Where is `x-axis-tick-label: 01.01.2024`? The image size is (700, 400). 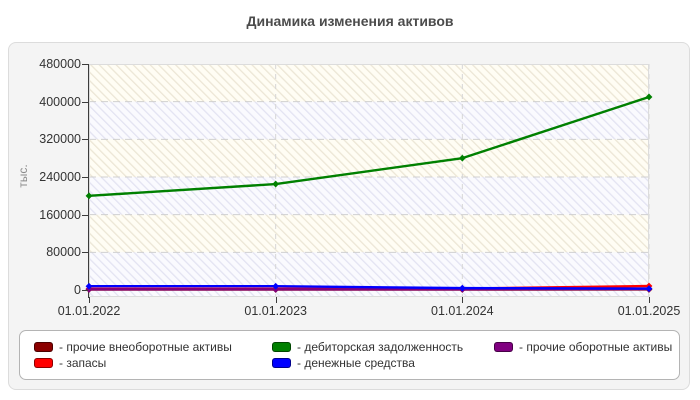
x-axis-tick-label: 01.01.2024 is located at coordinates (462, 311).